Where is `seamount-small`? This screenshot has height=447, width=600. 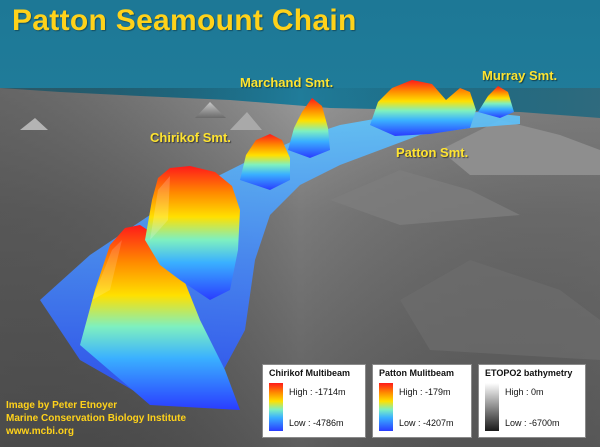 seamount-small is located at coordinates (265, 162).